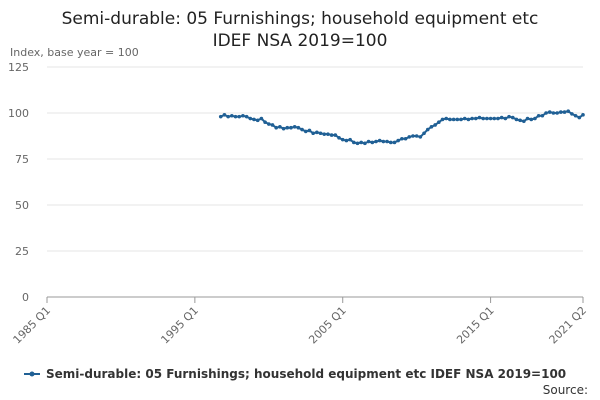  I want to click on y-tick-label: 75, so click(22, 159).